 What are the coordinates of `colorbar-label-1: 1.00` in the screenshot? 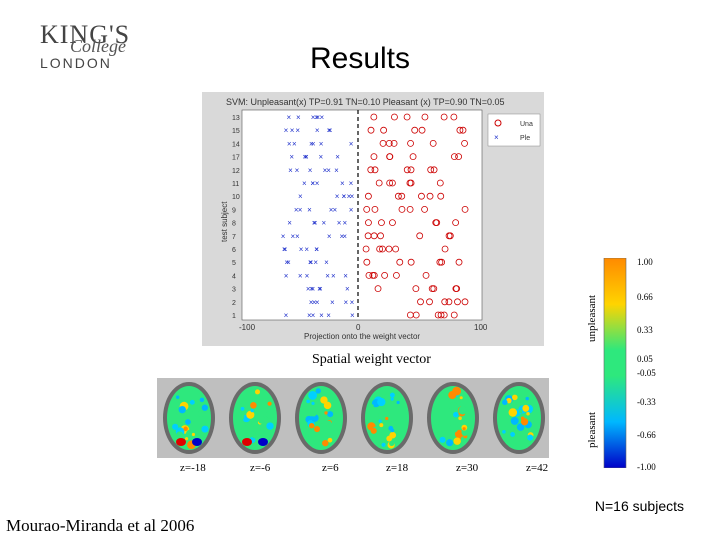 It's located at (645, 262).